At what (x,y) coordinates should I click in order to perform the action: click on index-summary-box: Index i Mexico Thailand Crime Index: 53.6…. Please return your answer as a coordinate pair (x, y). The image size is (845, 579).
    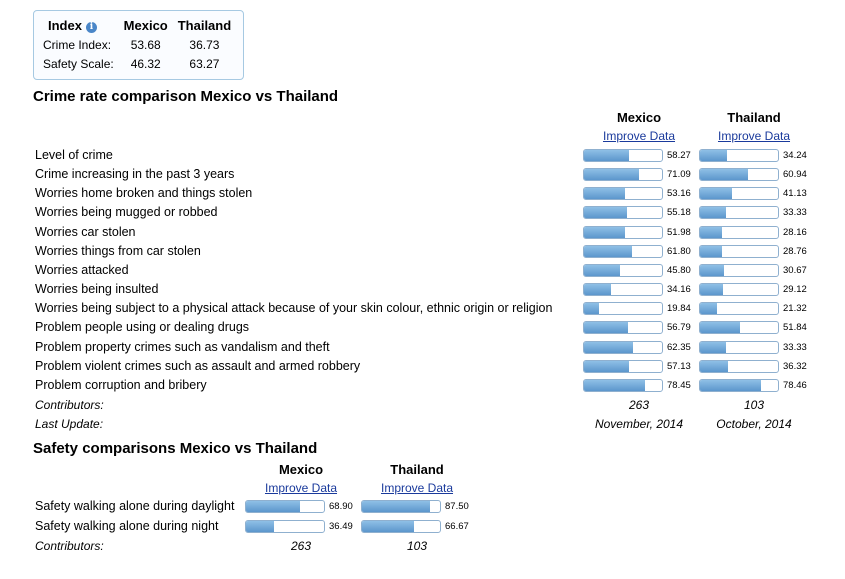
    Looking at the image, I should click on (138, 45).